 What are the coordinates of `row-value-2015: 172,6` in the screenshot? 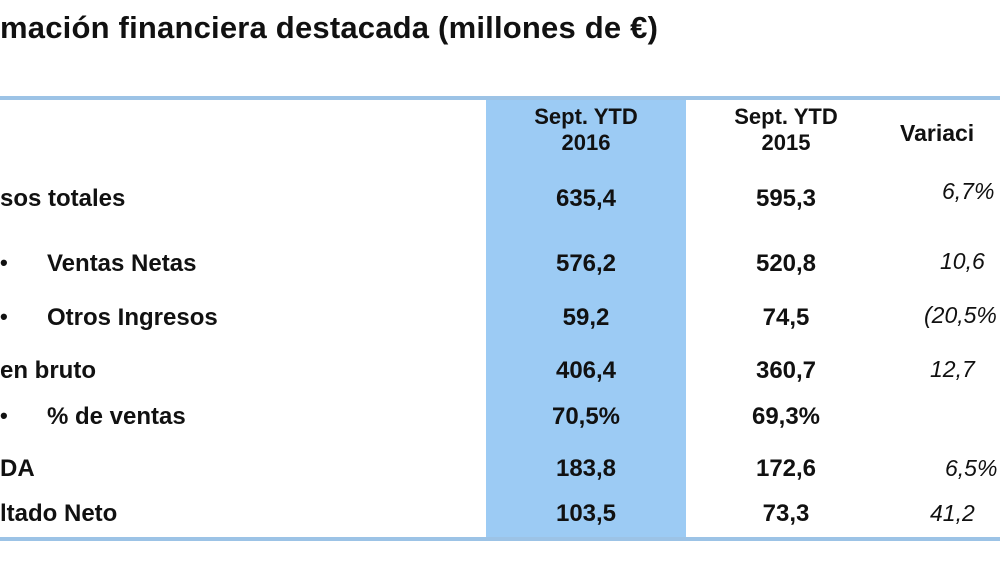 It's located at (786, 468).